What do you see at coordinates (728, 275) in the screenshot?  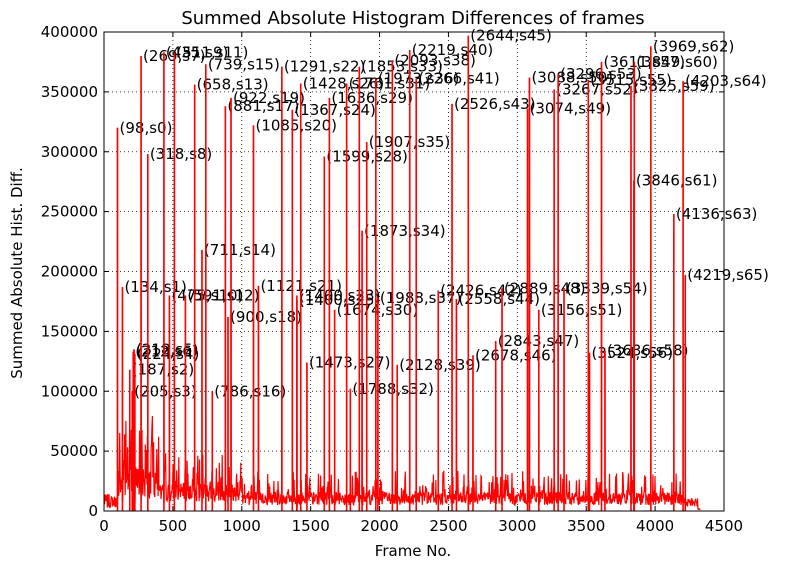 I see `peak-label: (4219,s65)` at bounding box center [728, 275].